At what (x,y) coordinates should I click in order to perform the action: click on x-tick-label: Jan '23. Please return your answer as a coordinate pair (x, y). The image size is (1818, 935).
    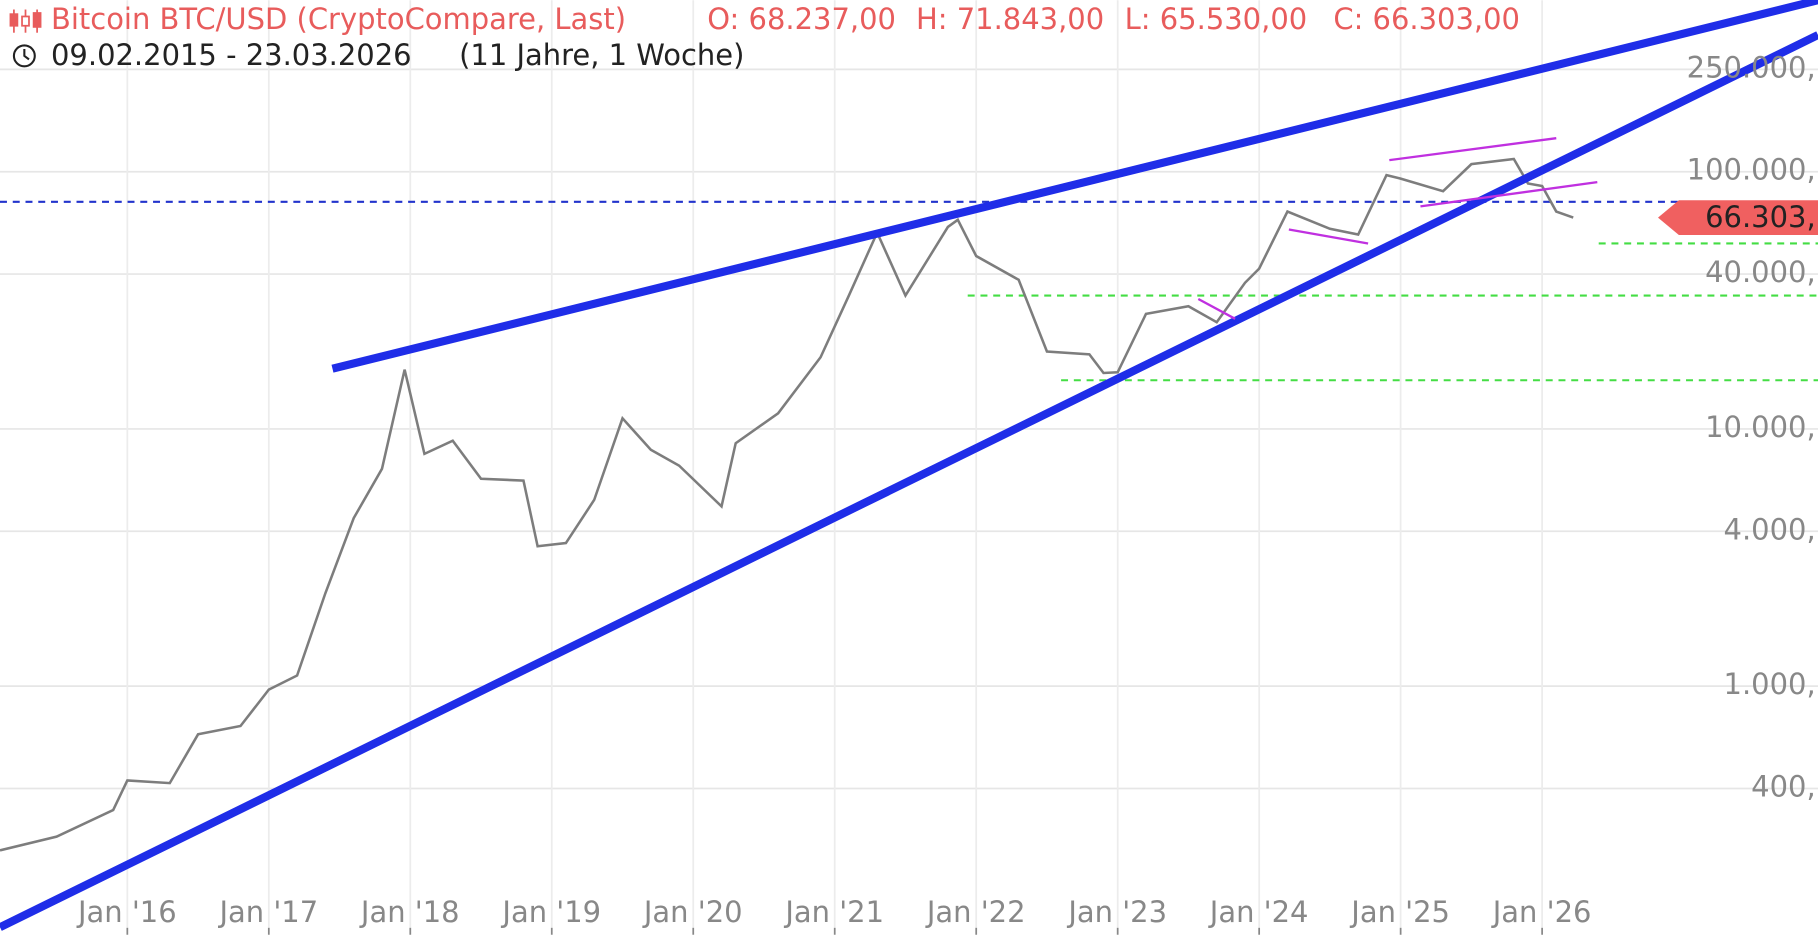
    Looking at the image, I should click on (1116, 912).